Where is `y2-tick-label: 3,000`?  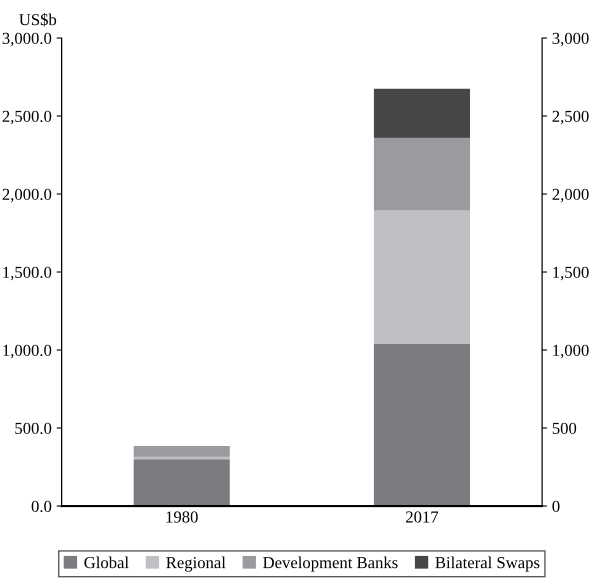 y2-tick-label: 3,000 is located at coordinates (570, 39).